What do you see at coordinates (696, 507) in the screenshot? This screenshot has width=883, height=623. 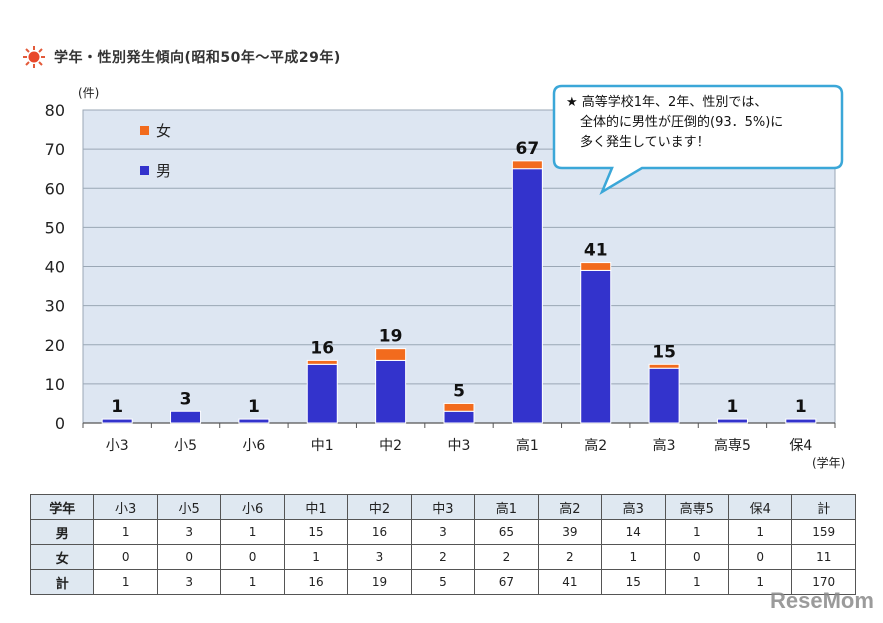 I see `table-column-header: 高専5` at bounding box center [696, 507].